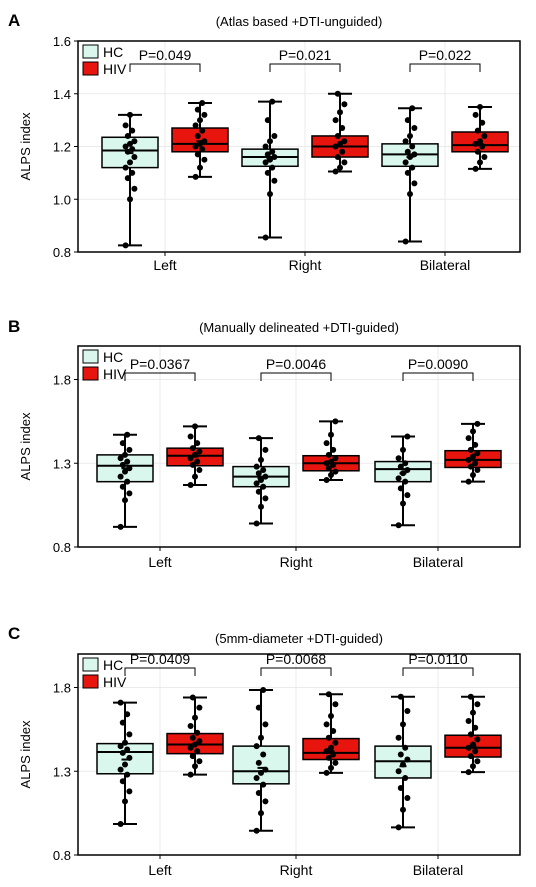  Describe the element at coordinates (14, 326) in the screenshot. I see `panel-letter: B` at that location.